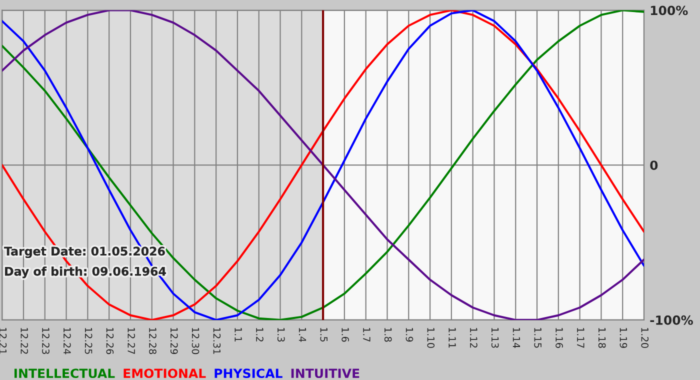 The height and width of the screenshot is (380, 700). What do you see at coordinates (669, 11) in the screenshot?
I see `y-tick-label: 100%` at bounding box center [669, 11].